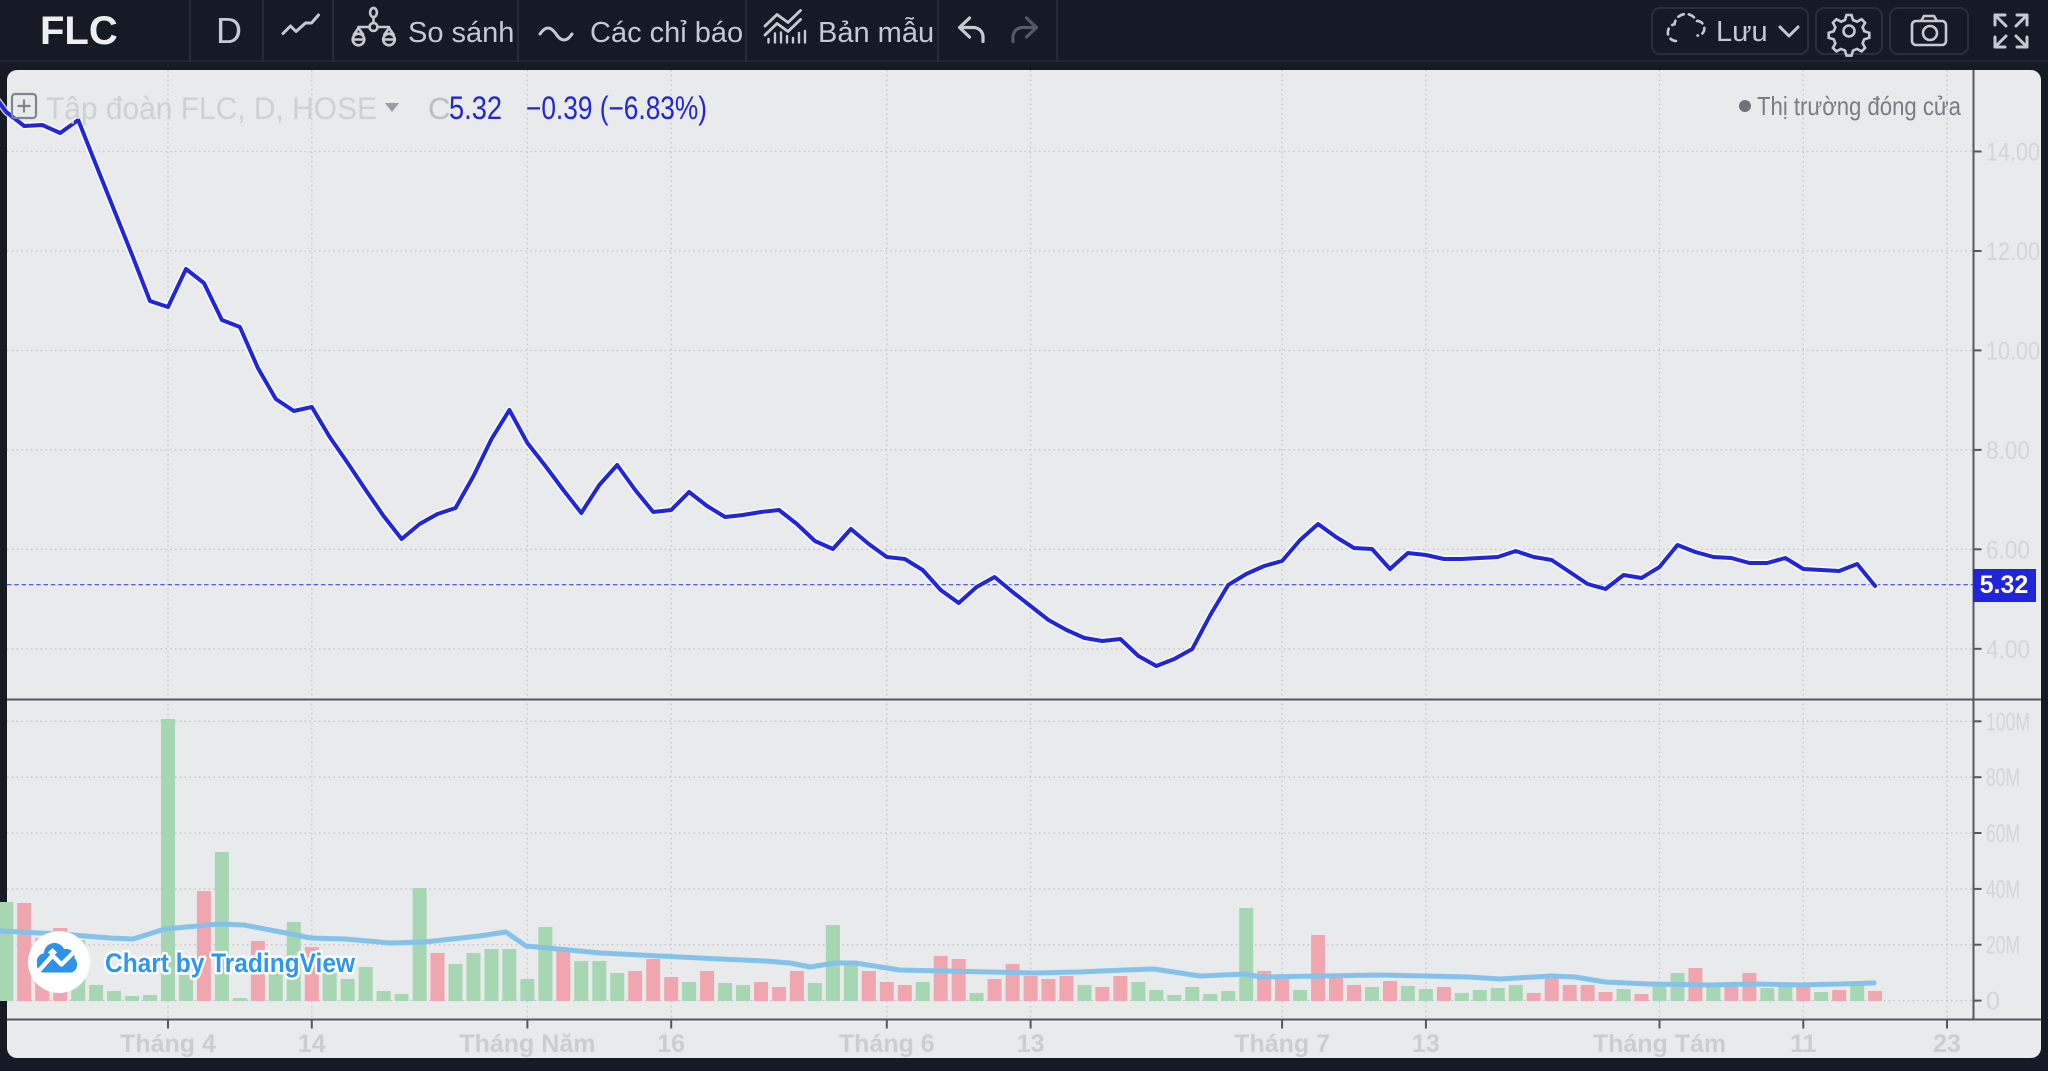 Image resolution: width=2048 pixels, height=1071 pixels. Describe the element at coordinates (2003, 834) in the screenshot. I see `svg-text: 60M` at that location.